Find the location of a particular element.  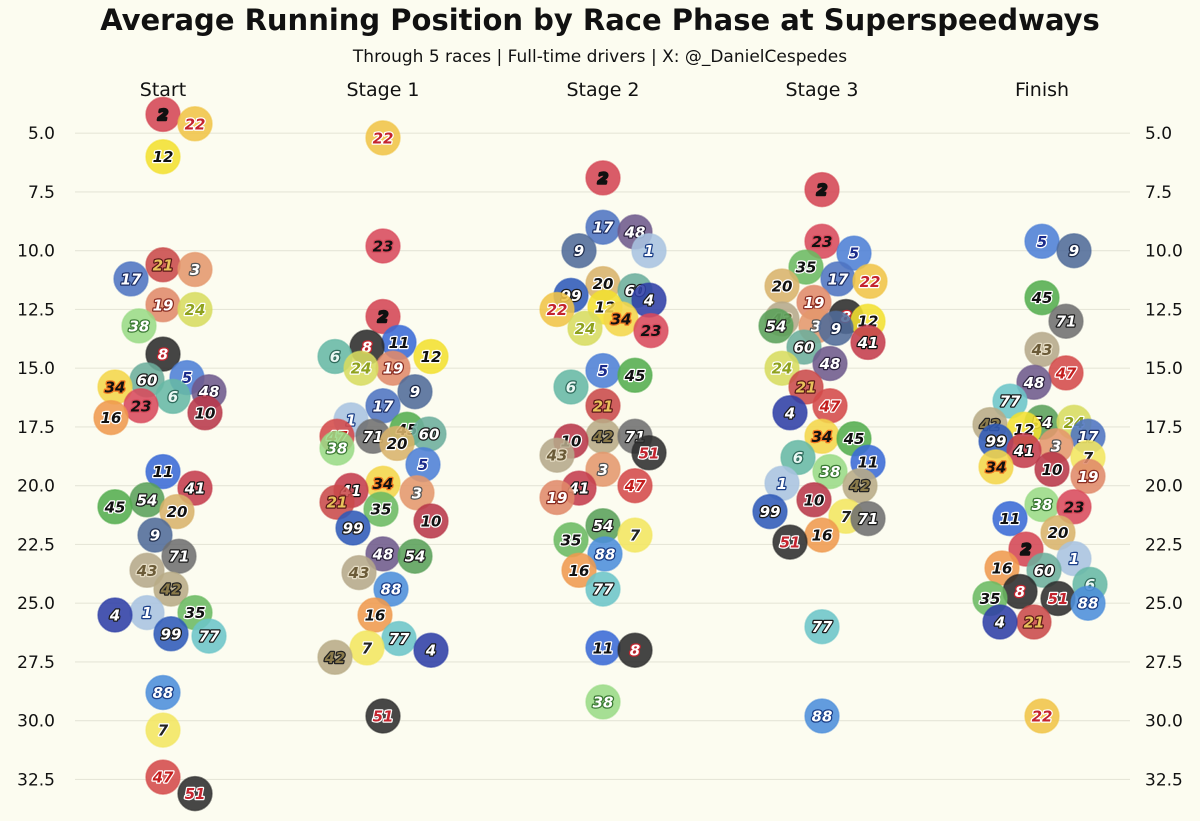

phase-label-stage-3: Stage 3 is located at coordinates (821, 90).